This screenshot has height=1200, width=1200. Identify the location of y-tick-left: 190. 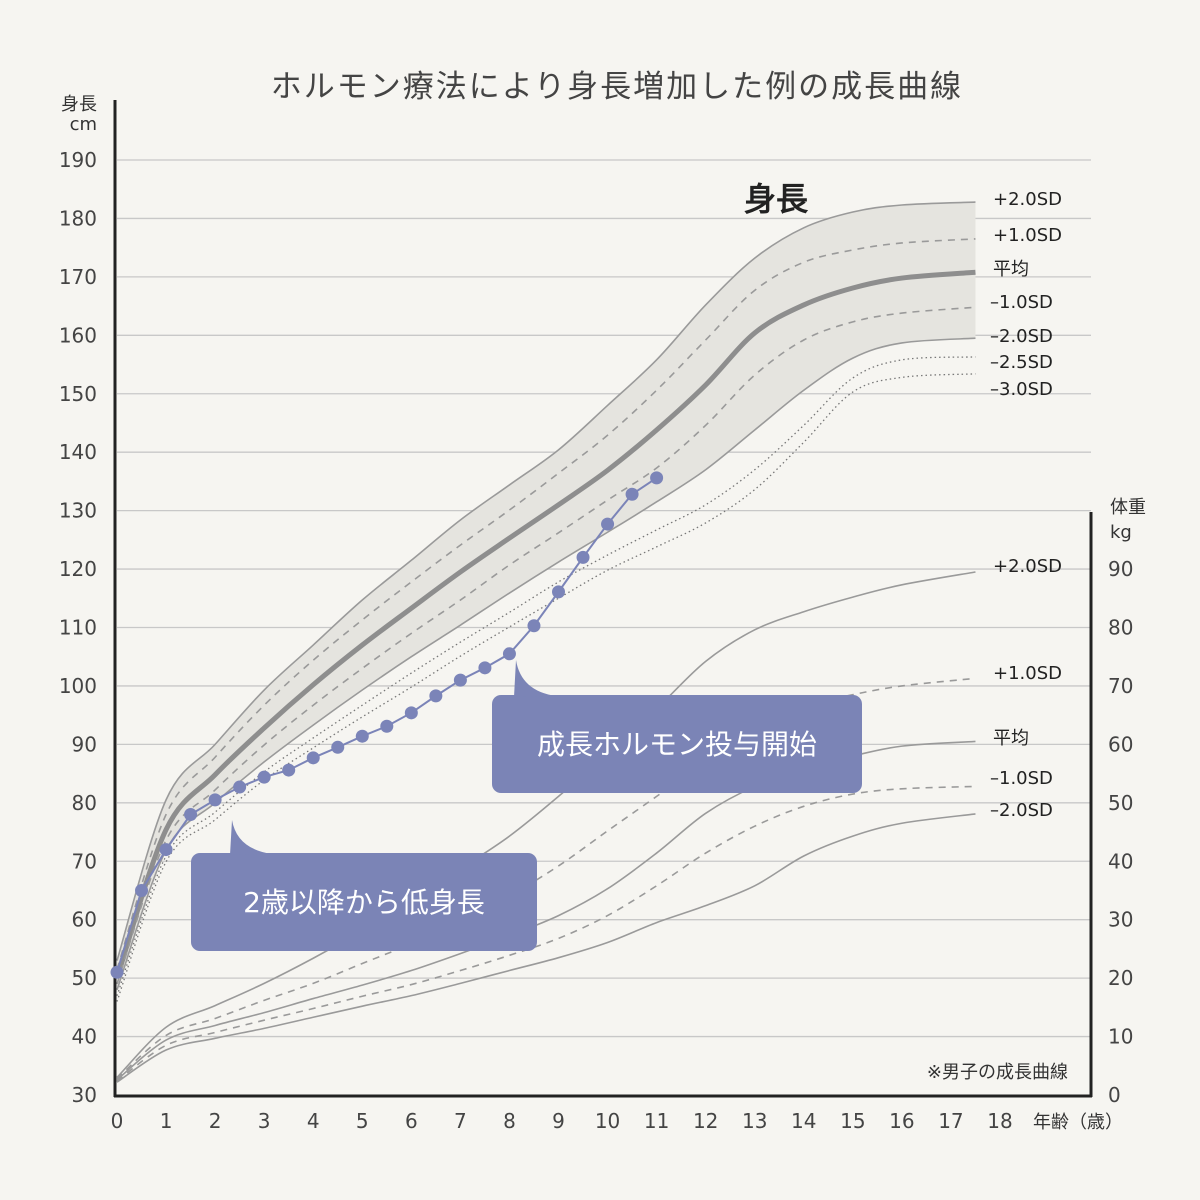
(78, 160).